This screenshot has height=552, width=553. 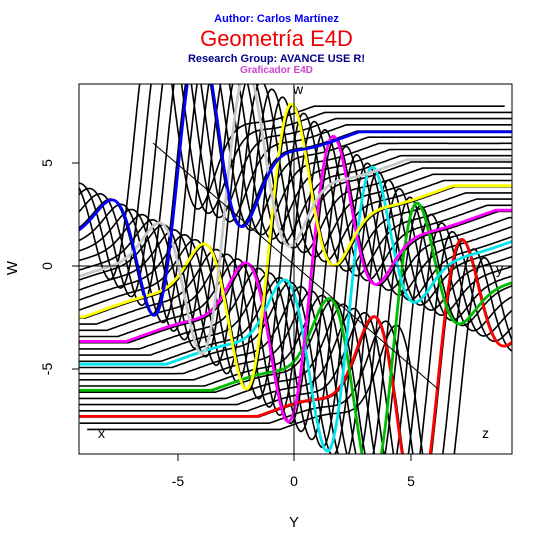 What do you see at coordinates (294, 522) in the screenshot?
I see `x-axis-label: Y` at bounding box center [294, 522].